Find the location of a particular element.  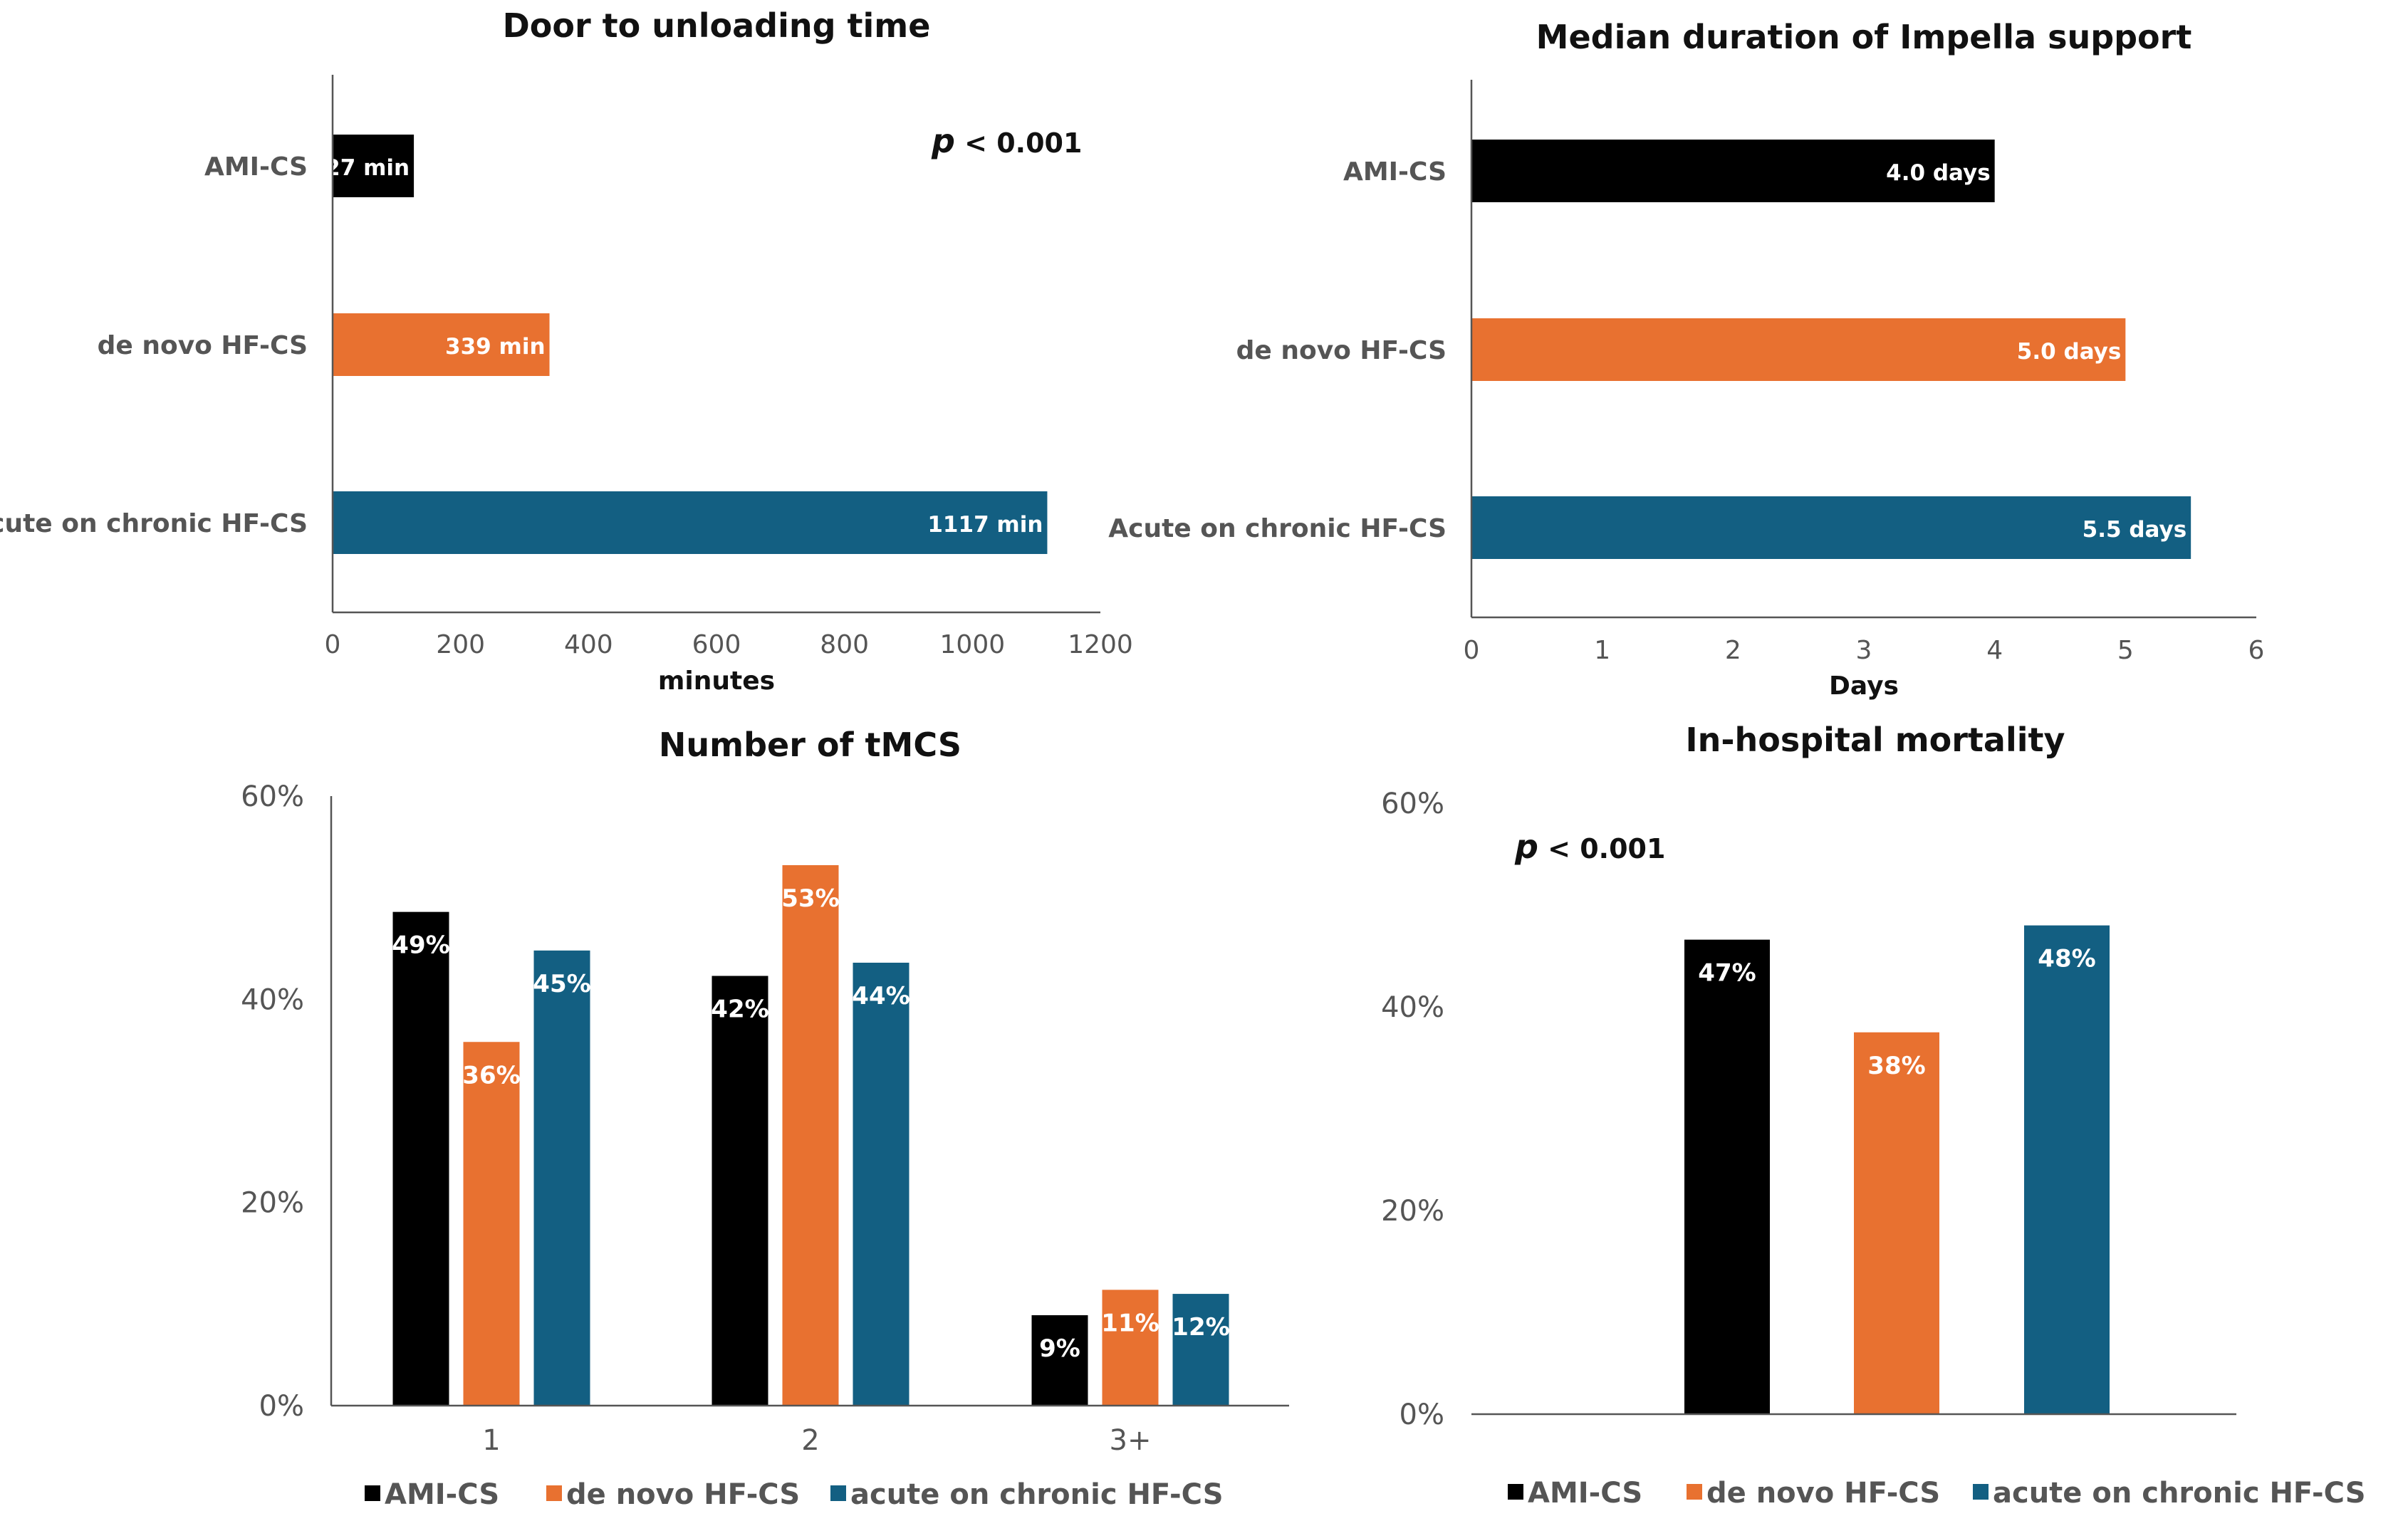

impella-bar-label-de-novo-hf-cs: 5.0 days is located at coordinates (2069, 352).